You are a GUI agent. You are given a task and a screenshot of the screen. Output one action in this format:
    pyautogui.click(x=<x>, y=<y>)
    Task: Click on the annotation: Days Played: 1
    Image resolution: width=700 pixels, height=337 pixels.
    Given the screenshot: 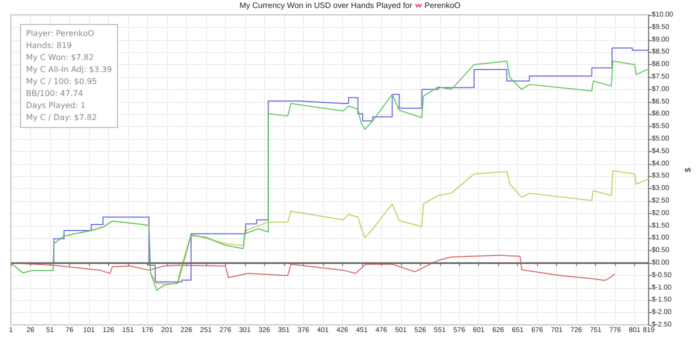 What is the action you would take?
    pyautogui.click(x=56, y=106)
    